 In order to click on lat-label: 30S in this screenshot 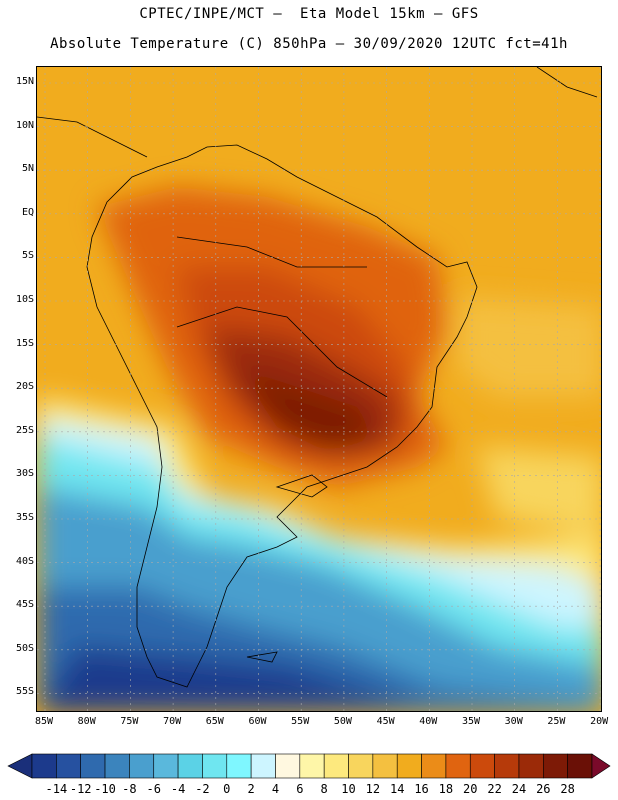, I will do `click(24, 474)`.